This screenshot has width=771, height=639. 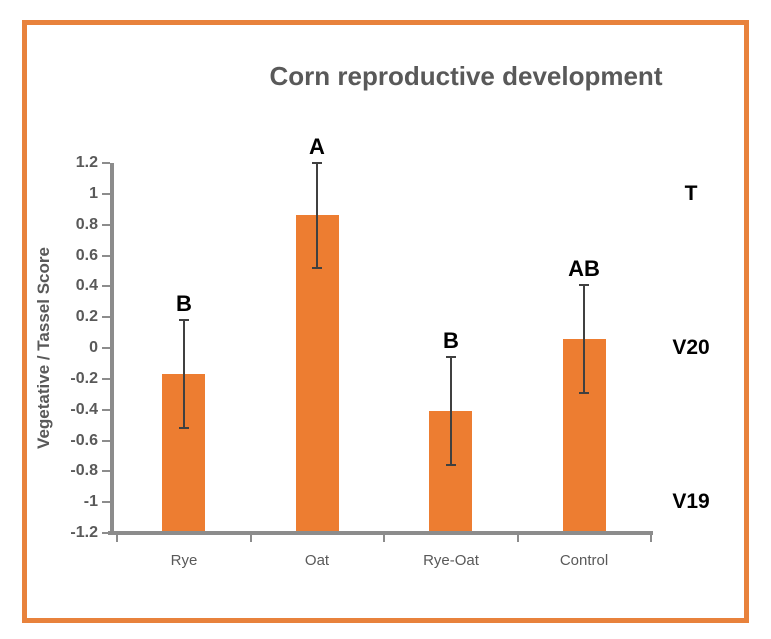 What do you see at coordinates (691, 347) in the screenshot?
I see `stage-label-v20: V20` at bounding box center [691, 347].